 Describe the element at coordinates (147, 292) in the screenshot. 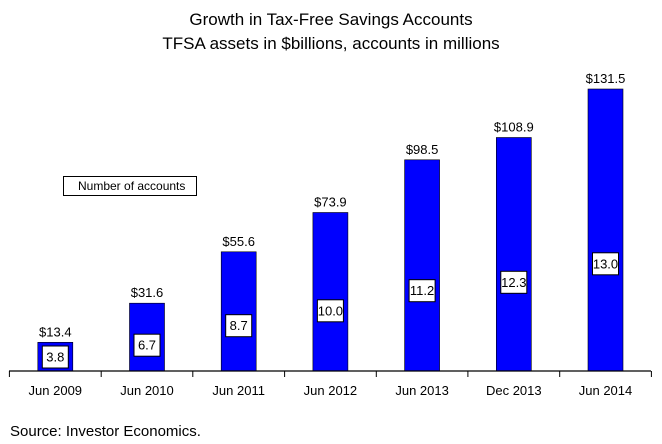

I see `bar-value-label: $31.6` at that location.